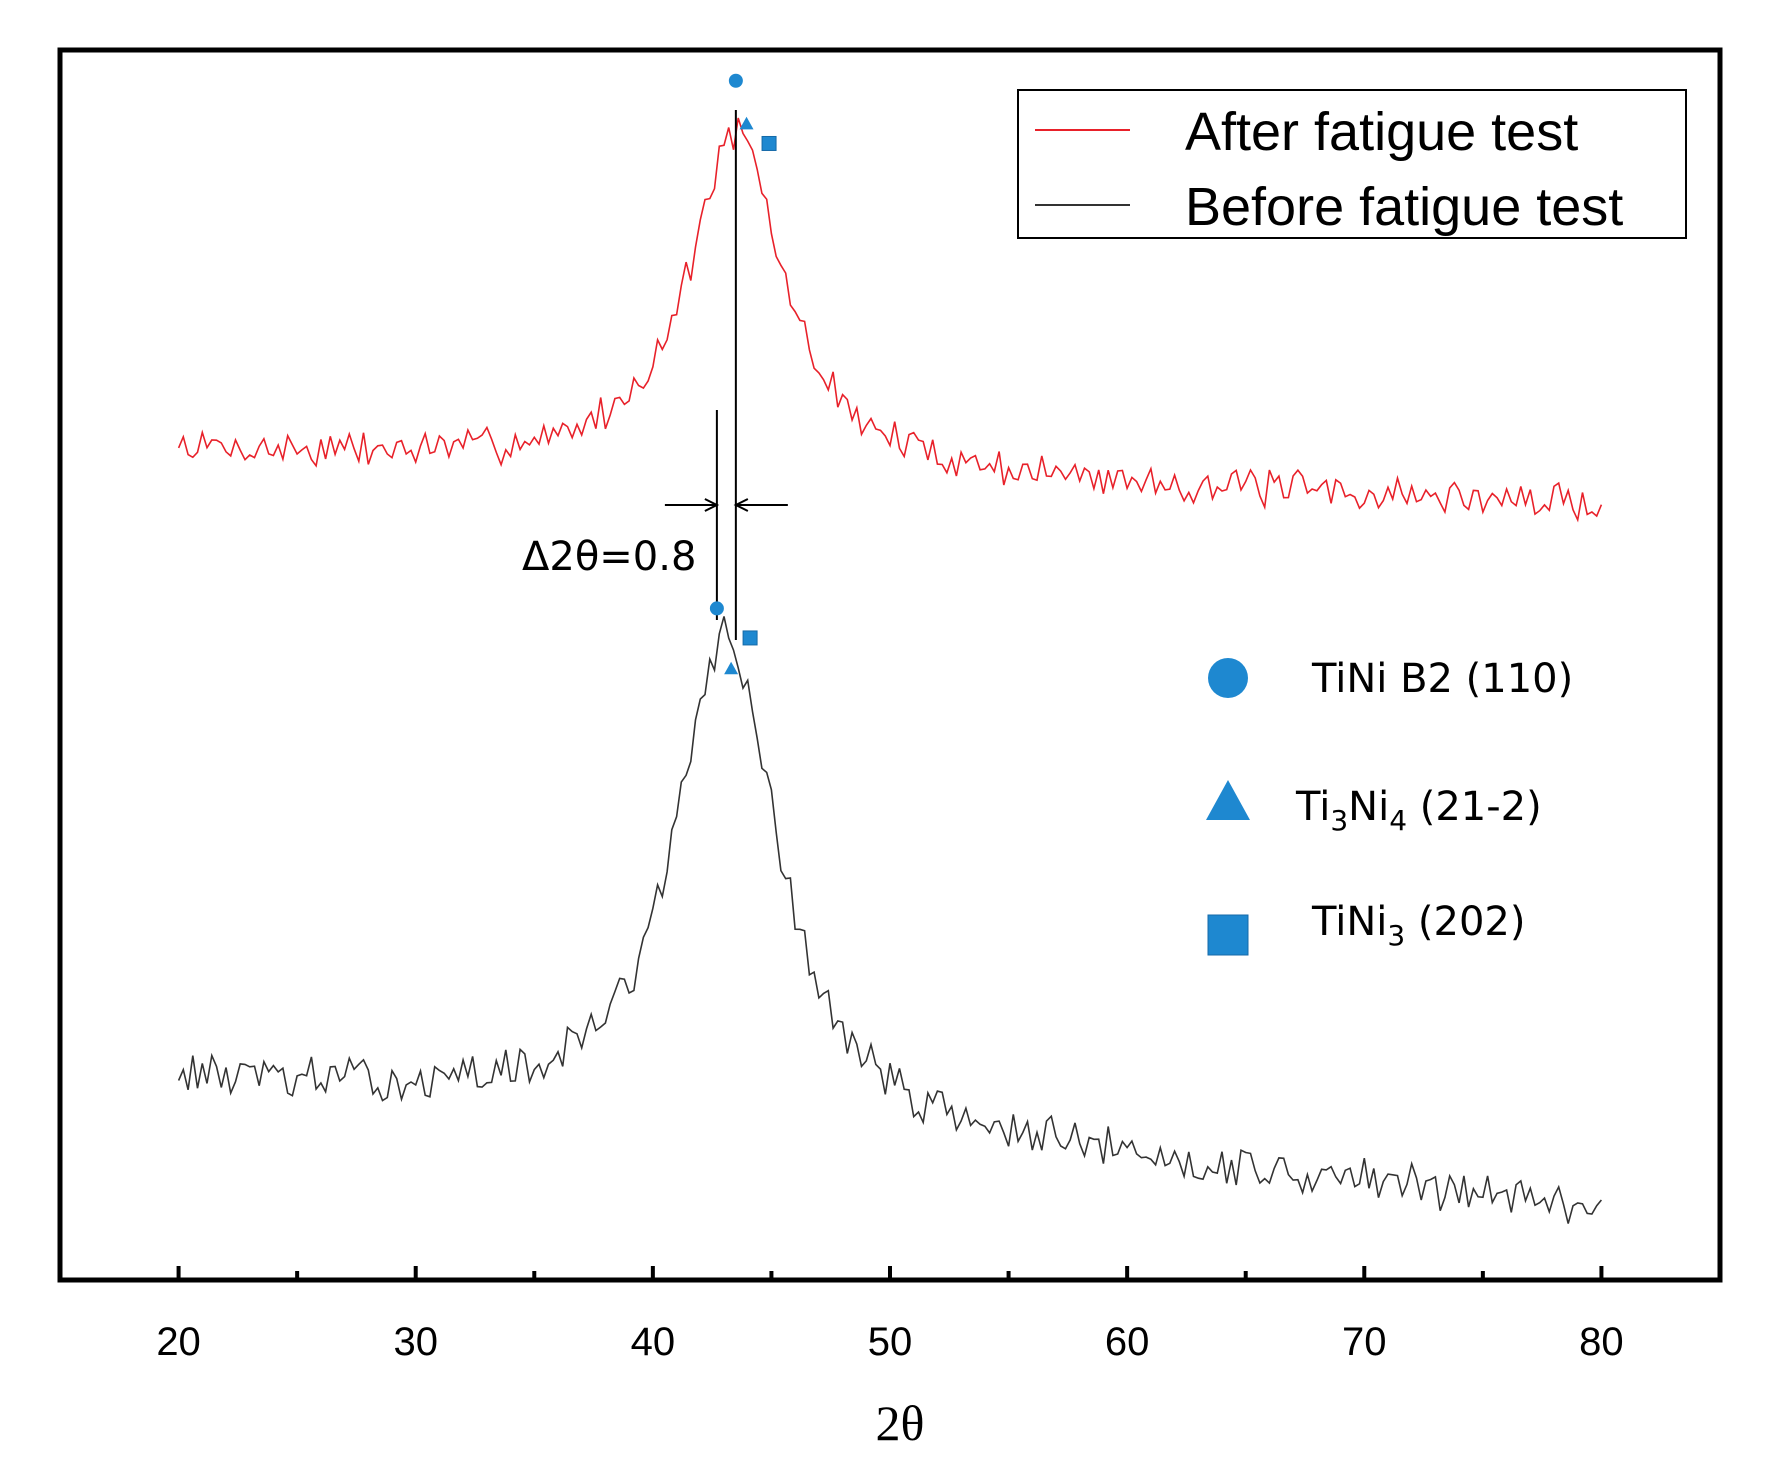 The height and width of the screenshot is (1479, 1777). Describe the element at coordinates (712, 505) in the screenshot. I see `arrowhead-left` at that location.